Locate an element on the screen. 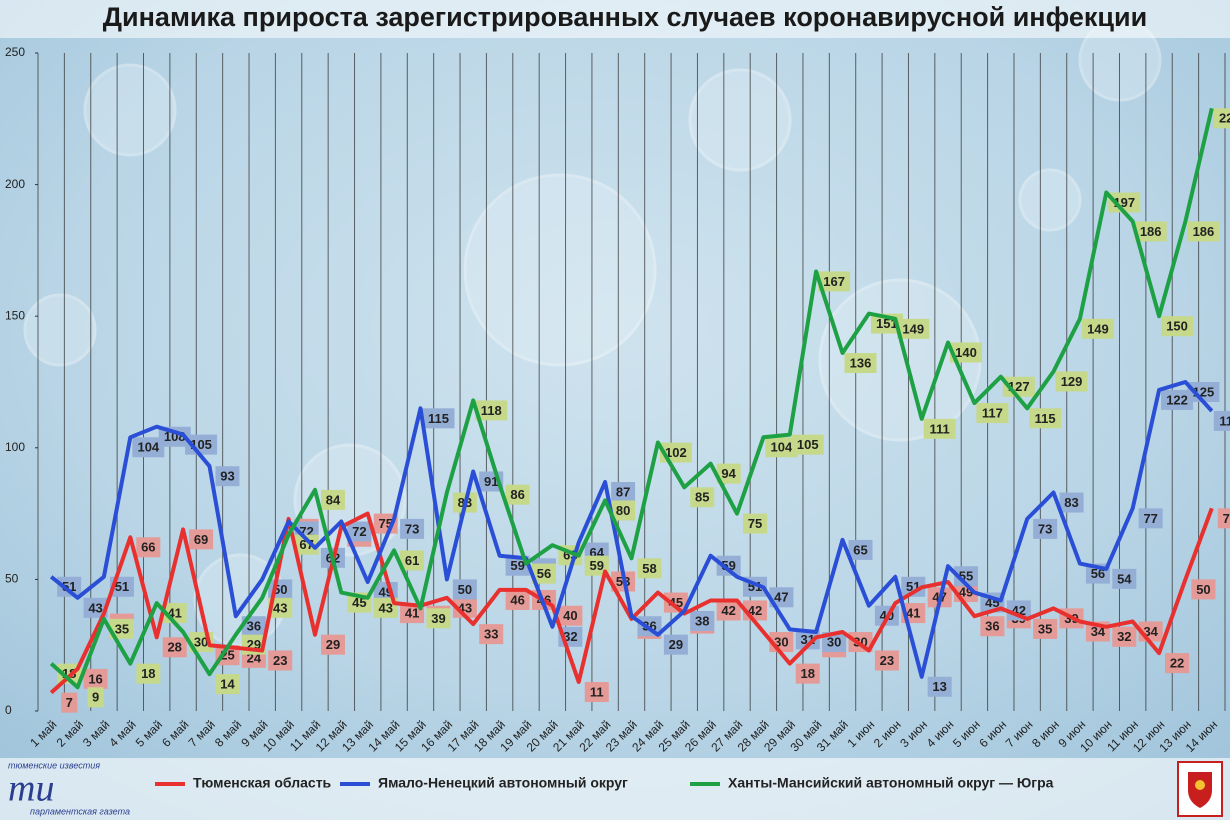  data-label: 85 is located at coordinates (702, 497).